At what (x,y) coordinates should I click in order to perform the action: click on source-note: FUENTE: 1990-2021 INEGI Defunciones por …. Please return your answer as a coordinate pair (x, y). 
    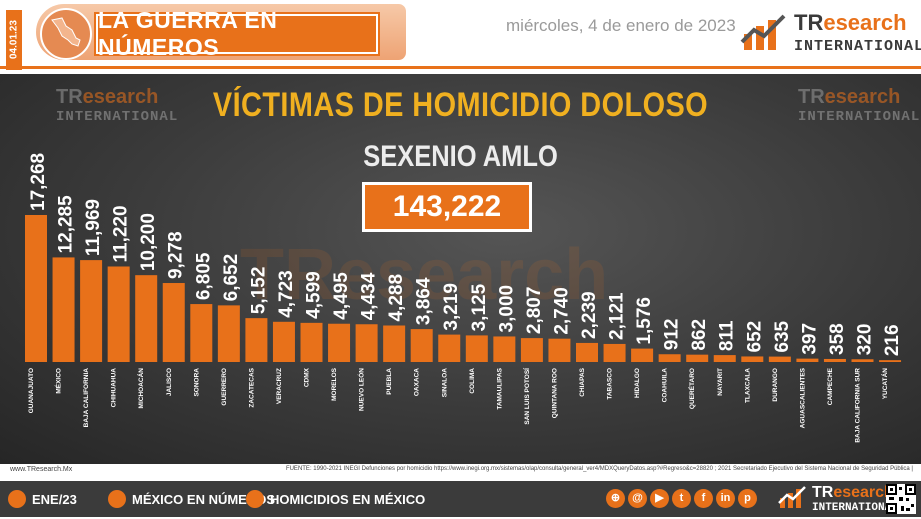
    Looking at the image, I should click on (599, 469).